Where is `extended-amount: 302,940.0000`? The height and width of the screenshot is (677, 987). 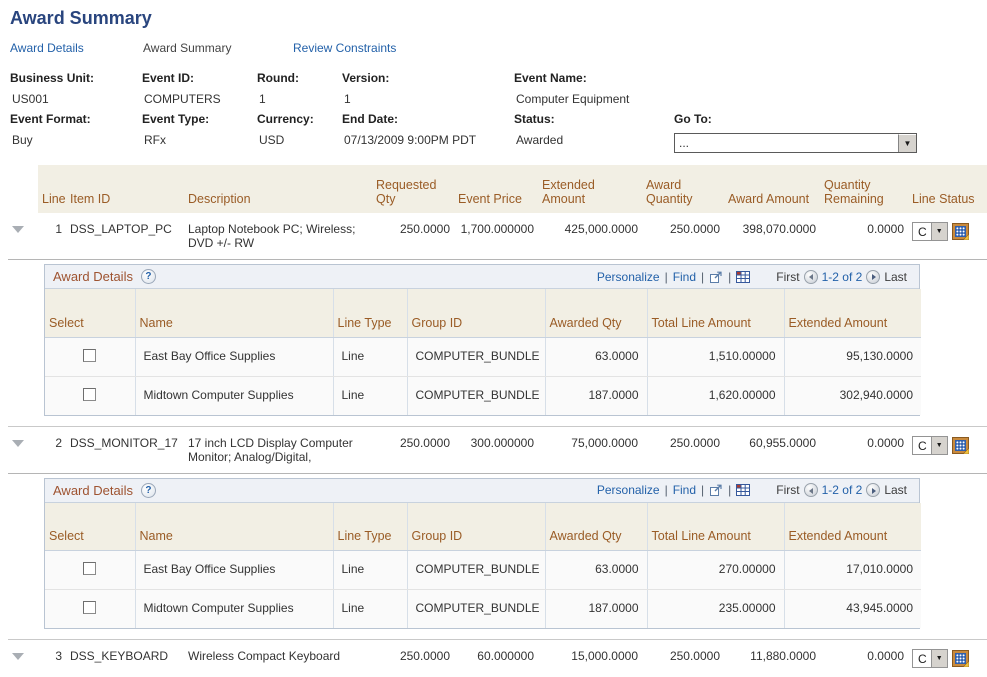
extended-amount: 302,940.0000 is located at coordinates (852, 395).